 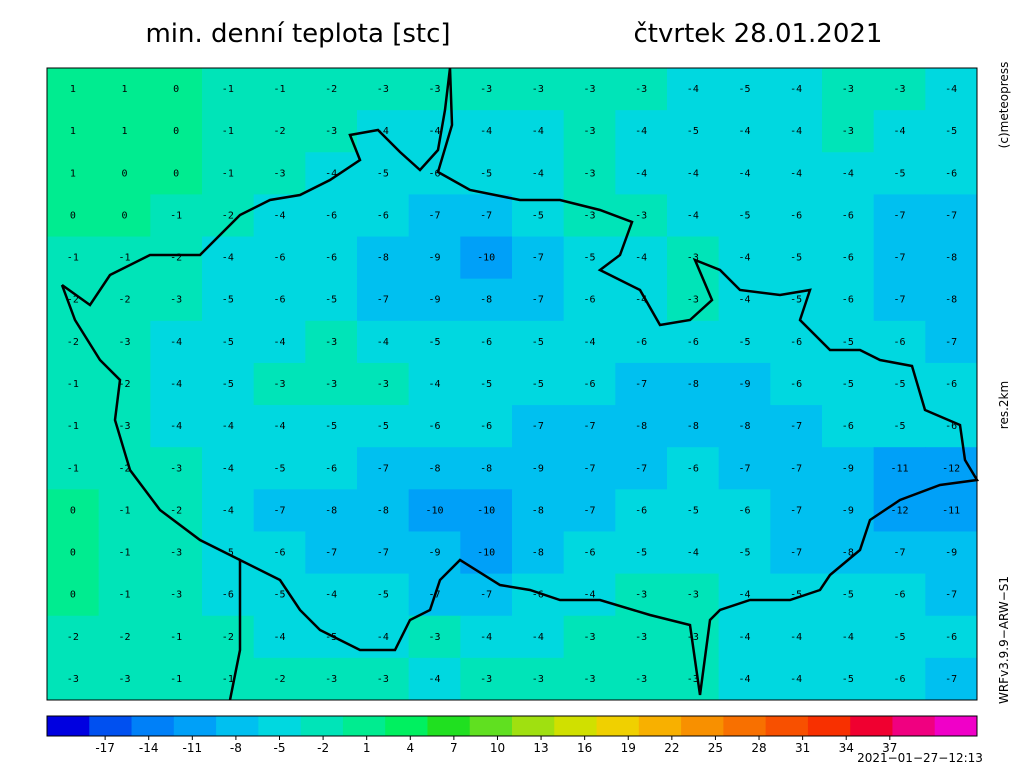 I want to click on temp-value: 1, so click(x=73, y=89).